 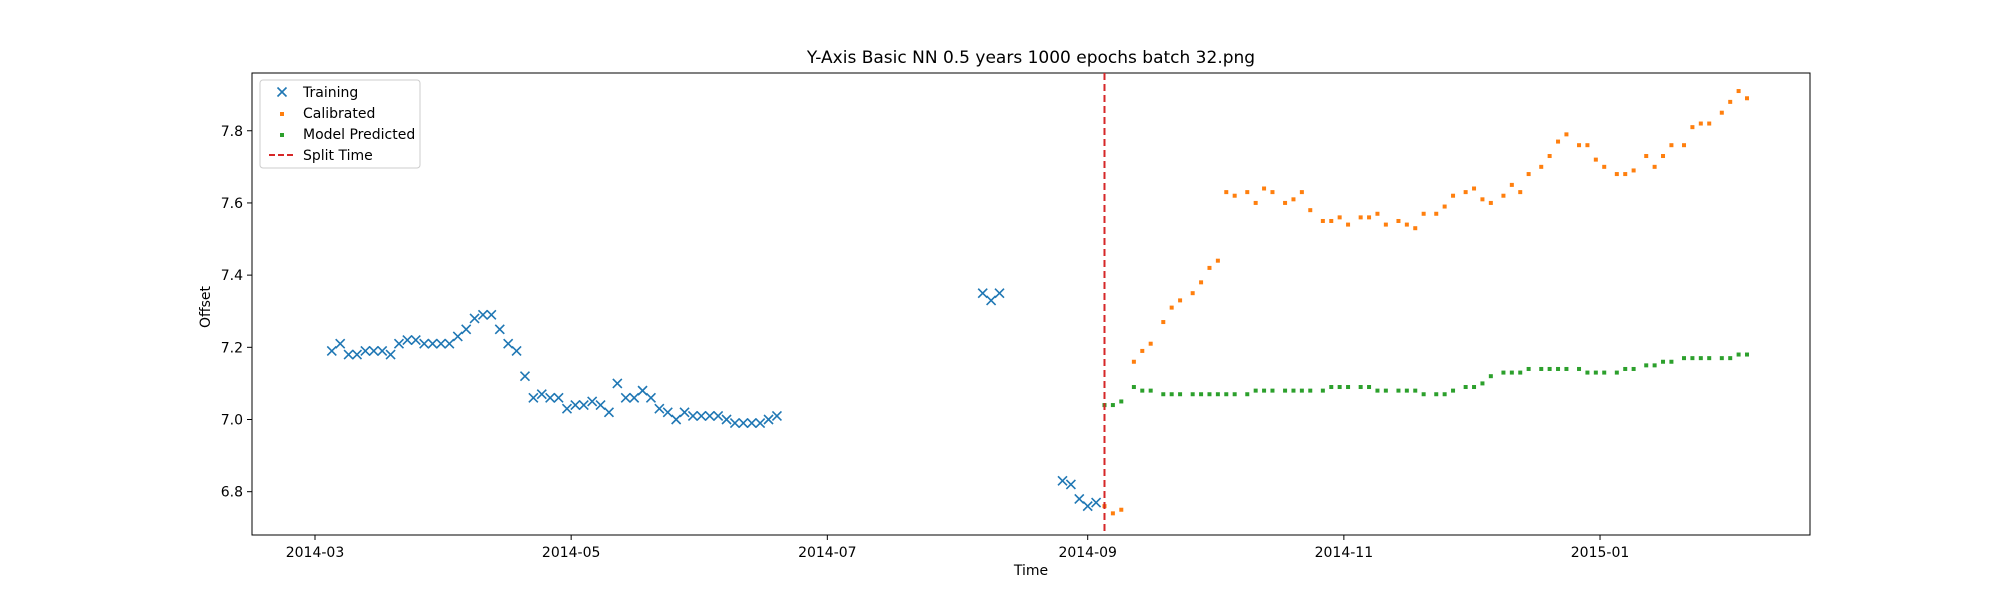 What do you see at coordinates (282, 114) in the screenshot?
I see `legend-swatch-calibrated` at bounding box center [282, 114].